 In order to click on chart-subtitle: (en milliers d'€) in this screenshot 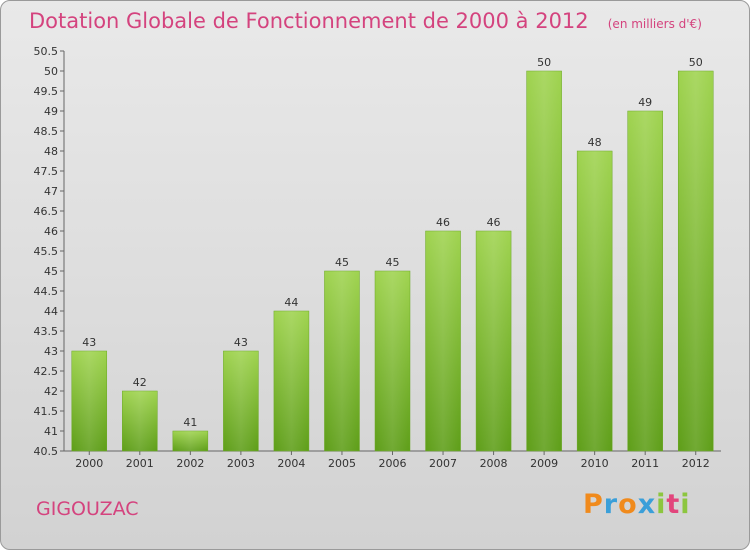, I will do `click(654, 24)`.